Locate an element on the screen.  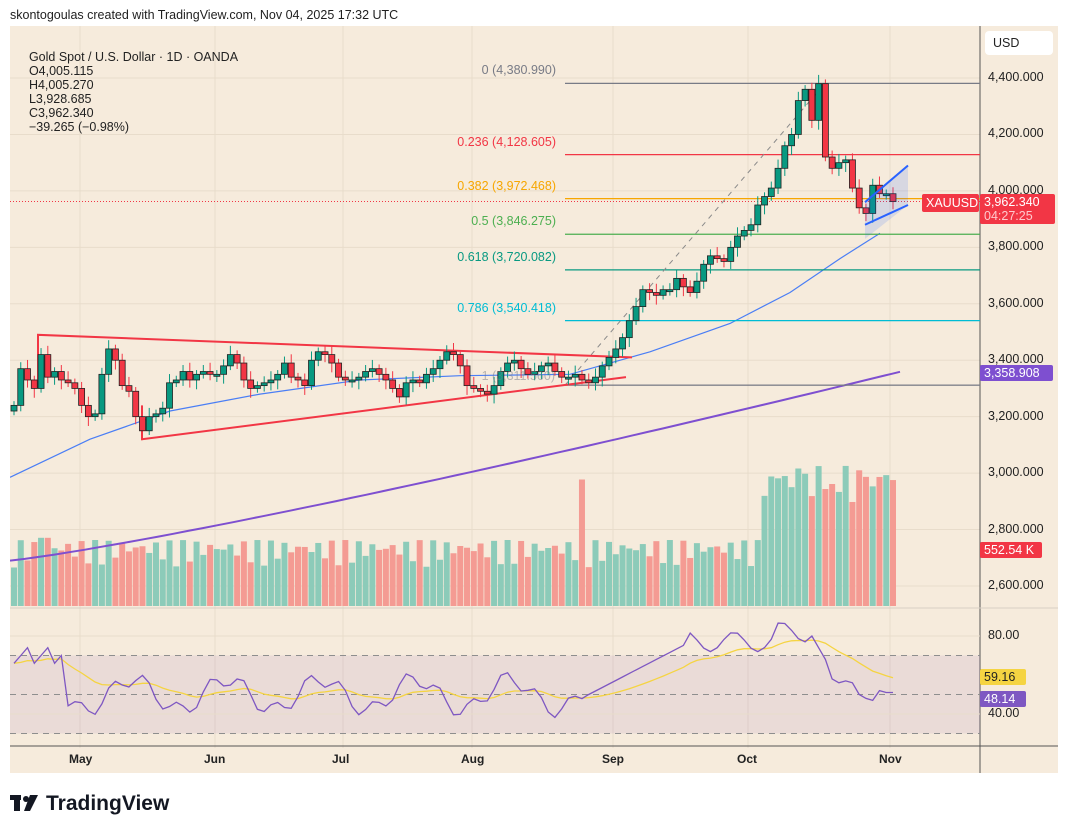
price-tick: 3,200.000 is located at coordinates (1016, 415).